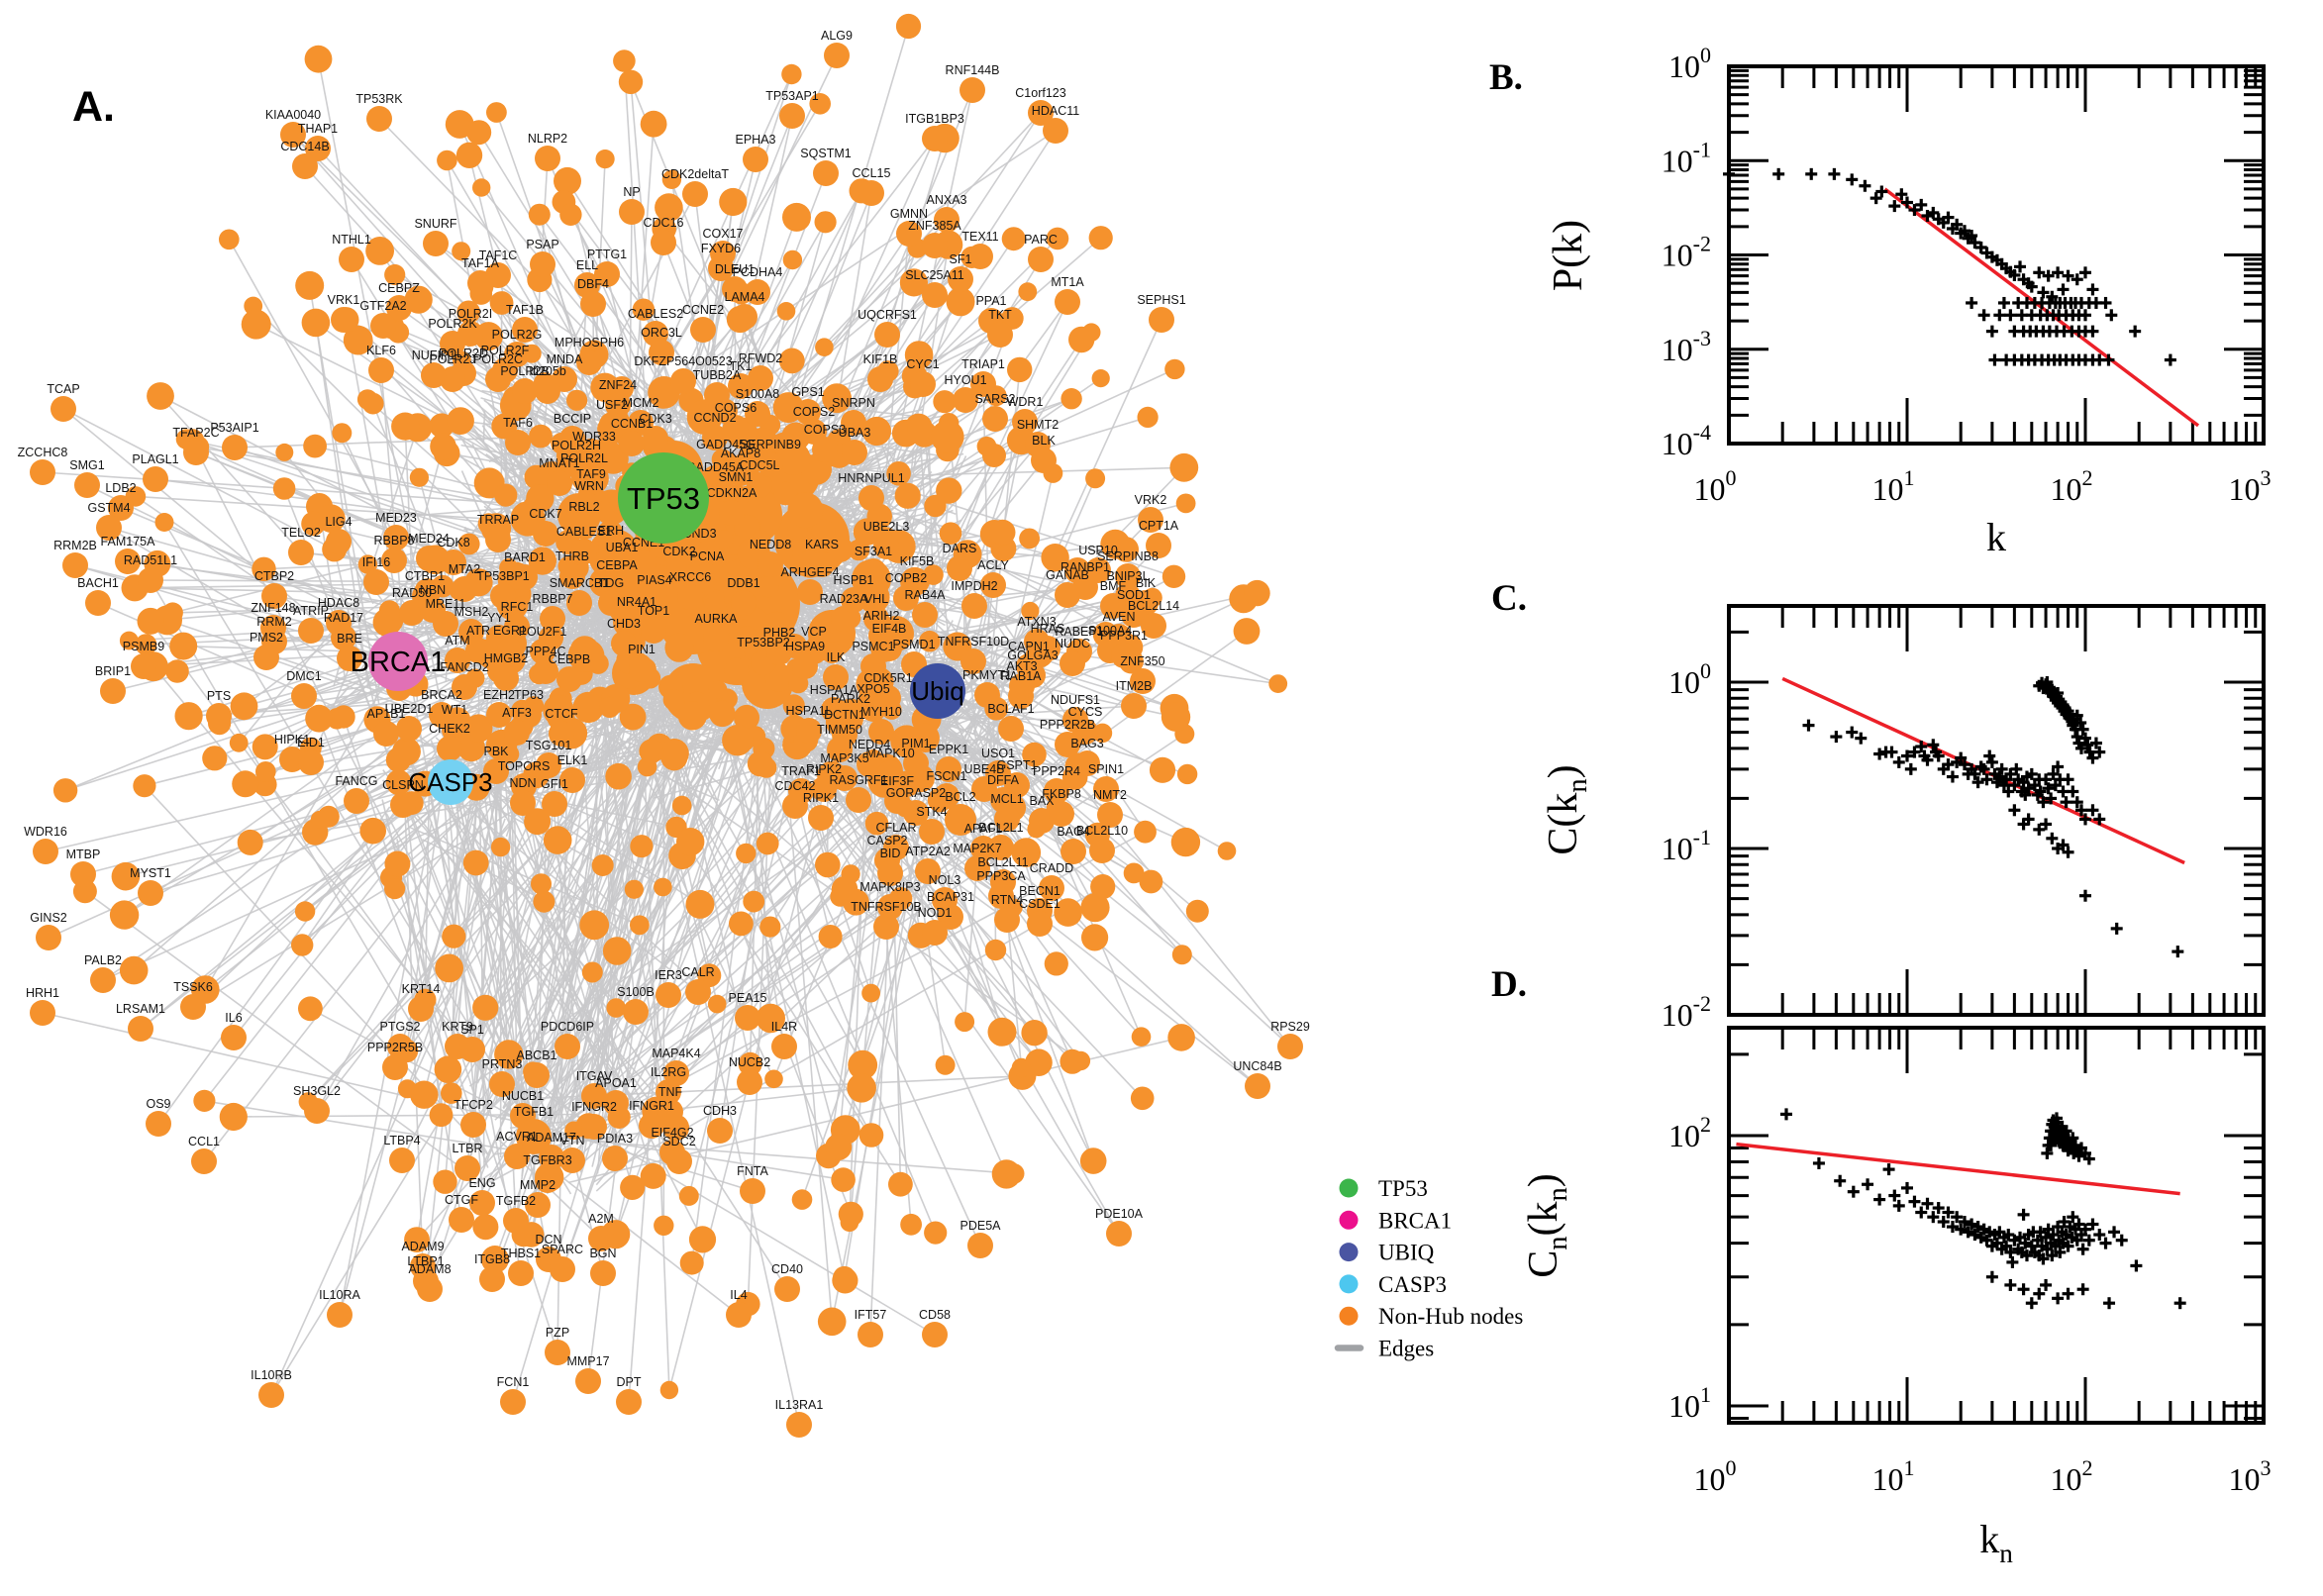  I want to click on network-node-label: IFT57, so click(871, 1315).